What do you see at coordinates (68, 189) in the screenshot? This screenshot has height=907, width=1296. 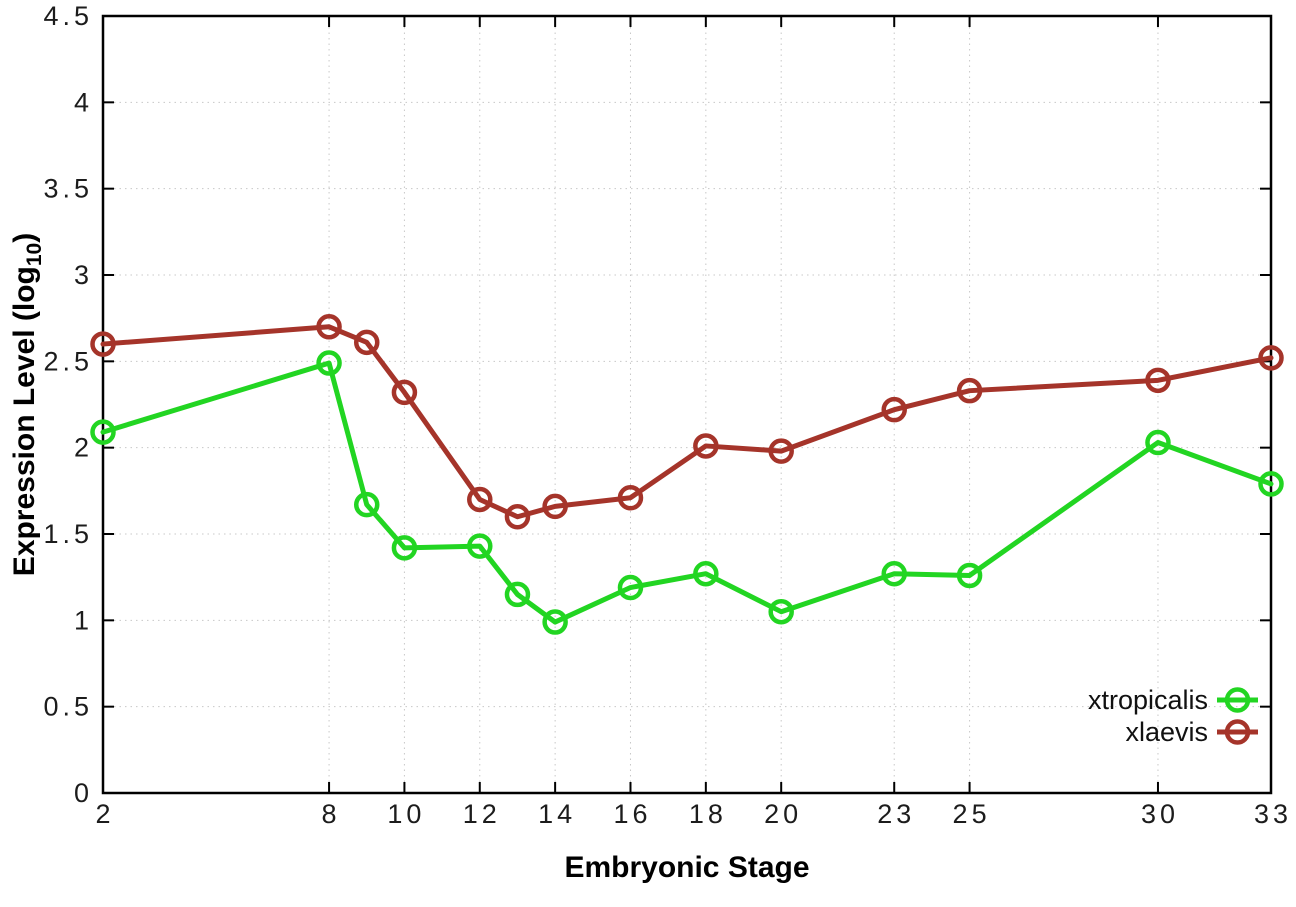 I see `y-tick-label: 3.5` at bounding box center [68, 189].